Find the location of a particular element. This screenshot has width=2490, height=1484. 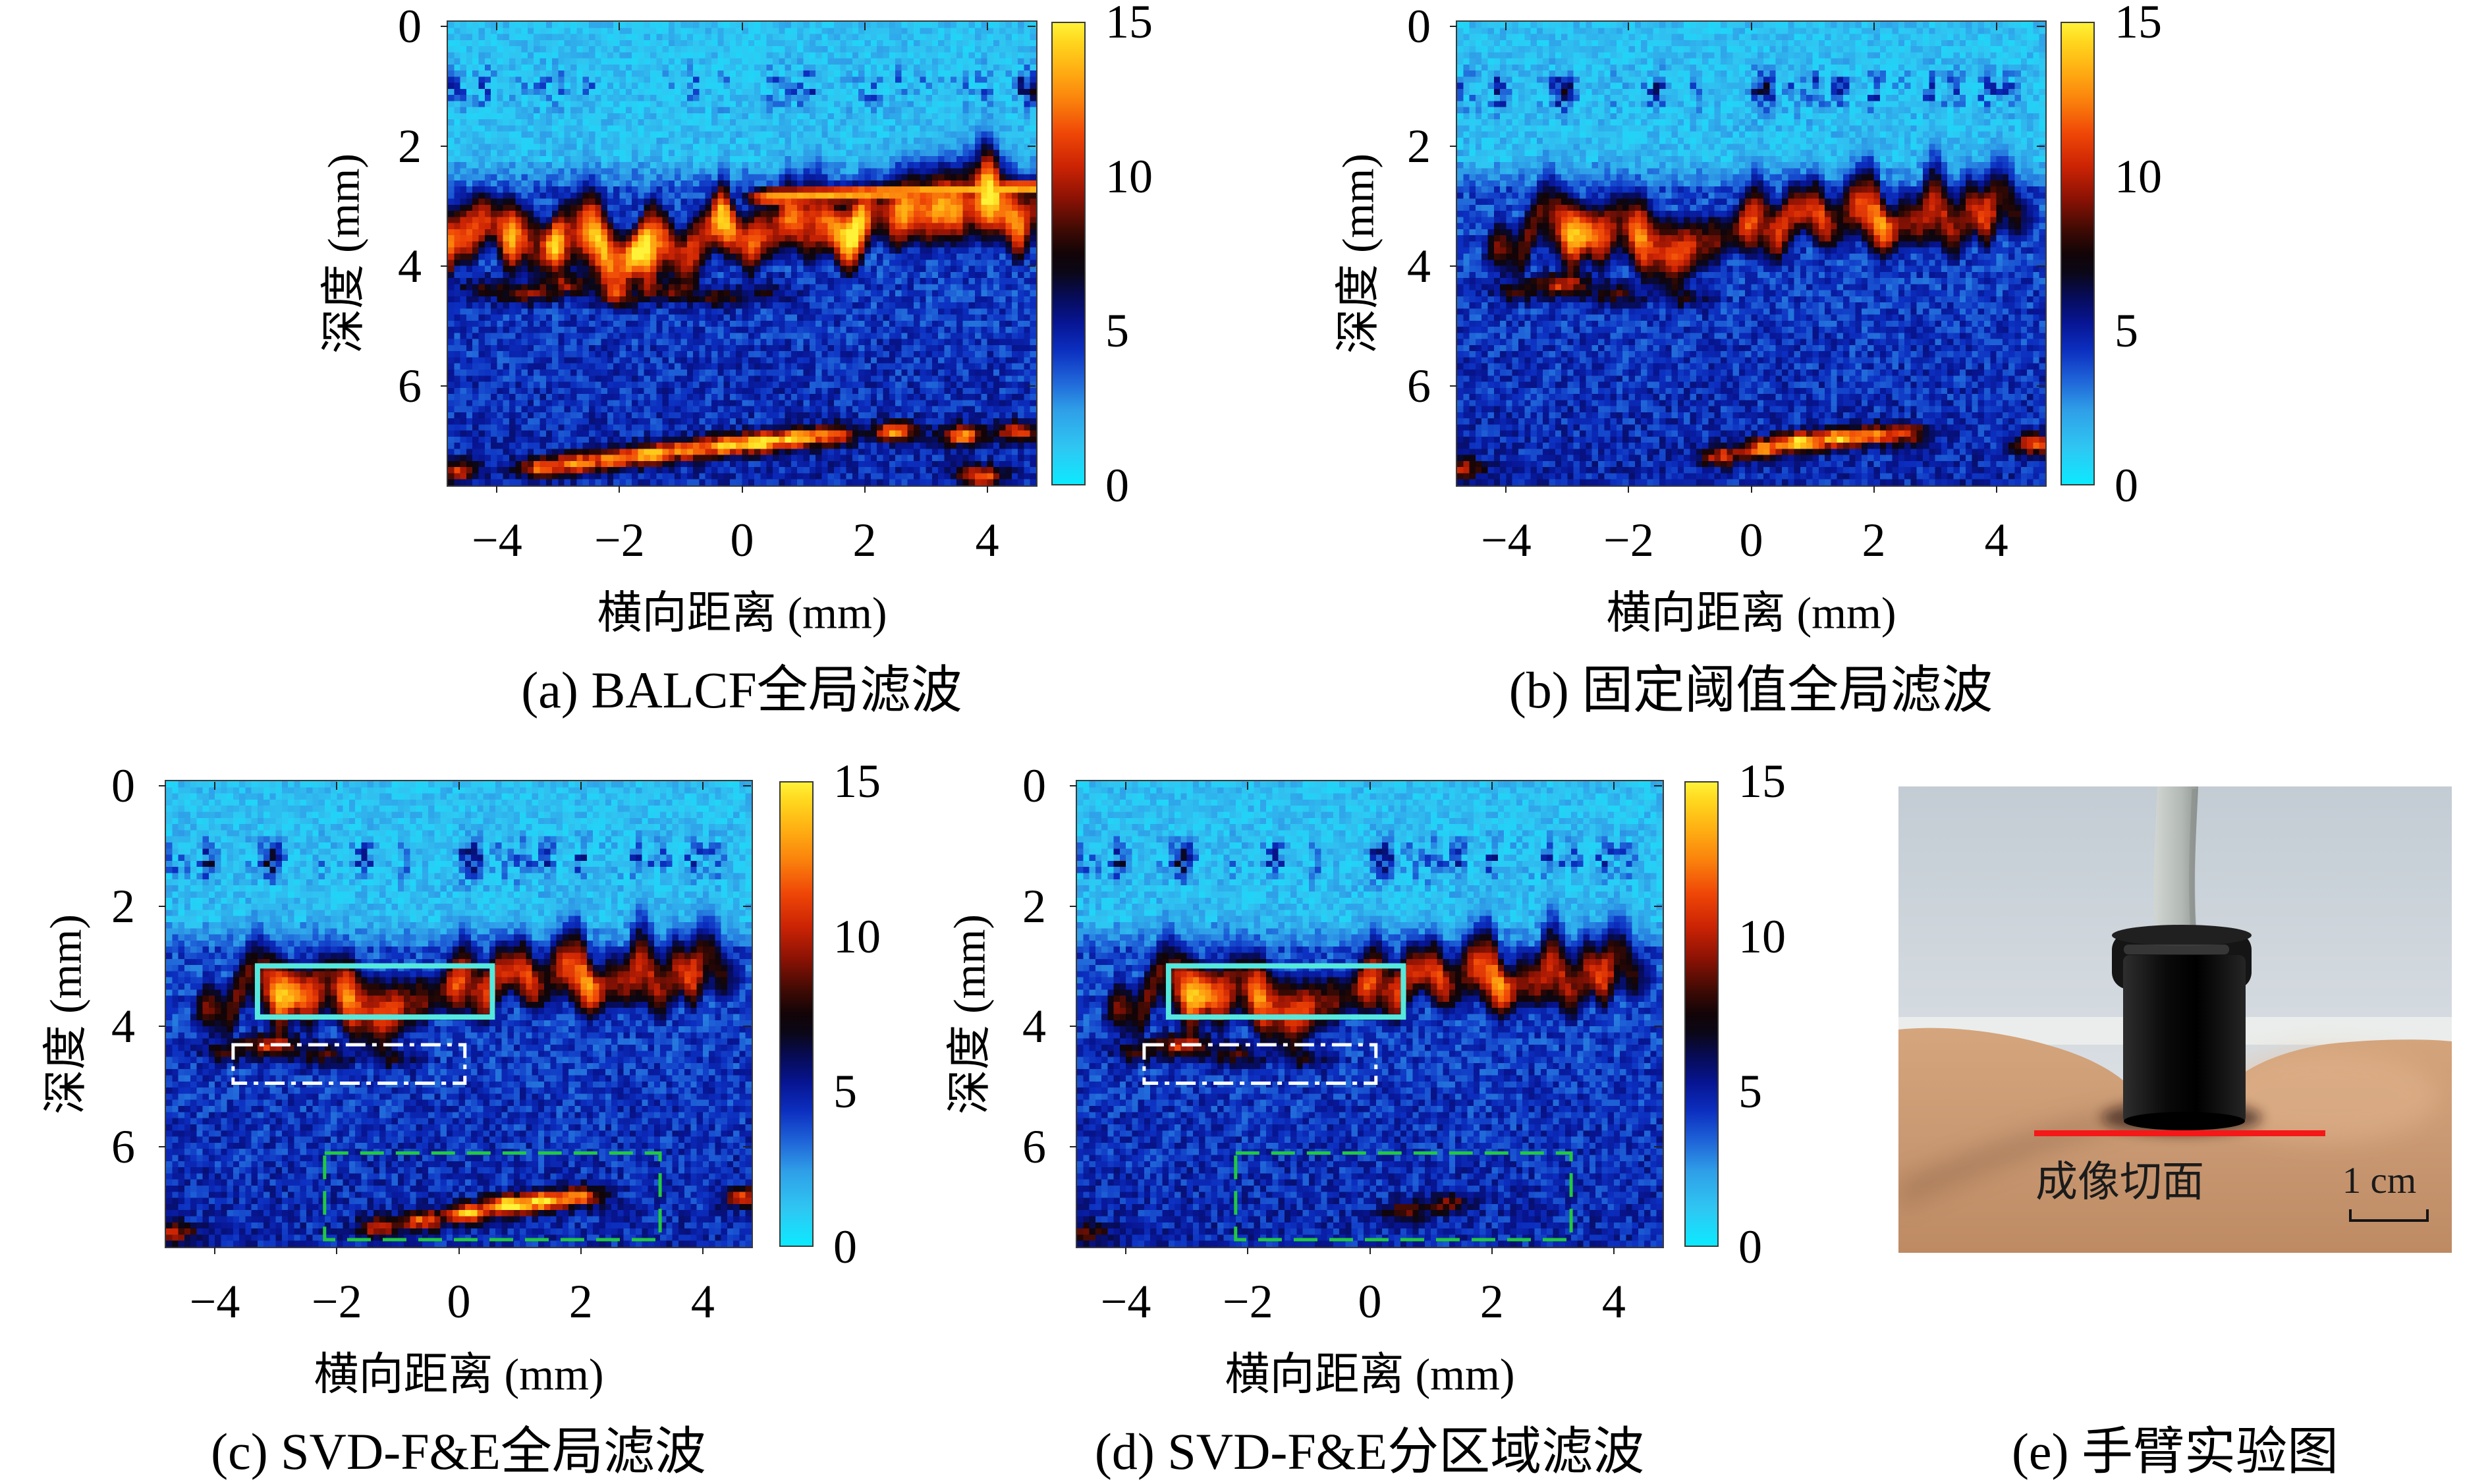

probe-cap-top is located at coordinates (2182, 935).